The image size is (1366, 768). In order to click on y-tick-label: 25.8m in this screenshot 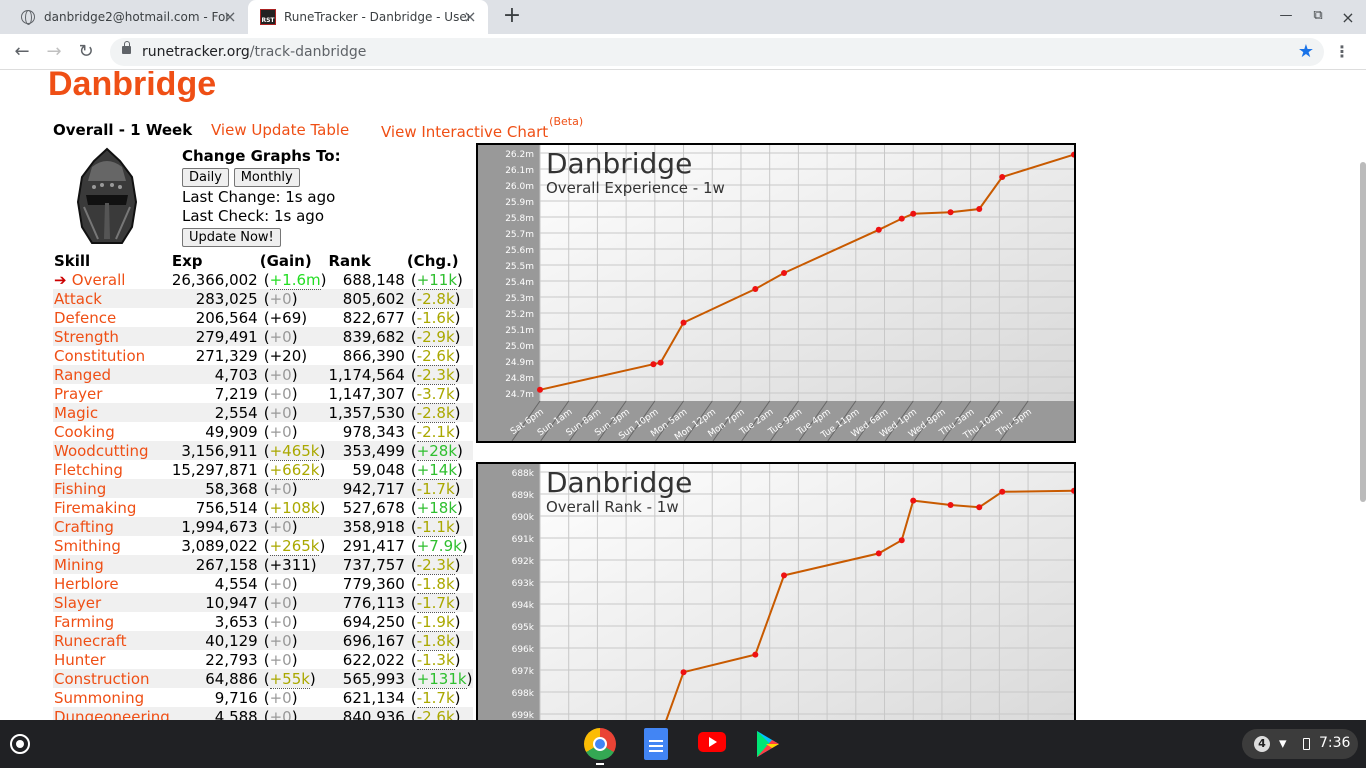, I will do `click(519, 219)`.